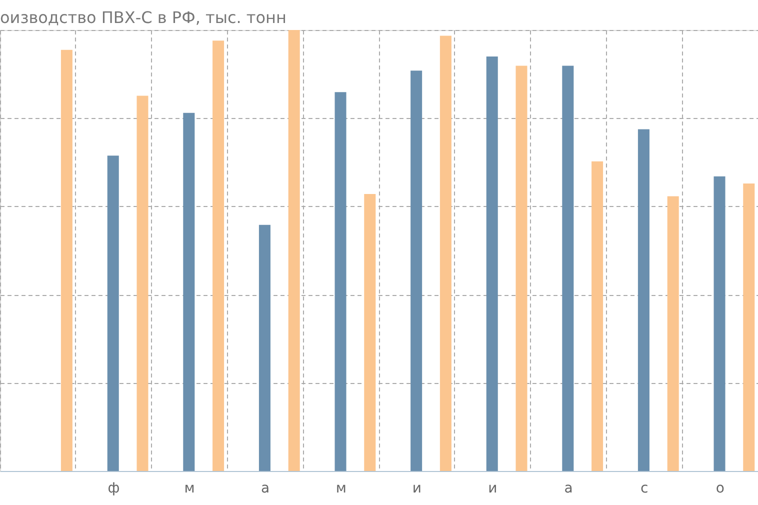  What do you see at coordinates (143, 17) in the screenshot?
I see `chart-title: оизводство ПВХ-С в РФ, тыс. тонн` at bounding box center [143, 17].